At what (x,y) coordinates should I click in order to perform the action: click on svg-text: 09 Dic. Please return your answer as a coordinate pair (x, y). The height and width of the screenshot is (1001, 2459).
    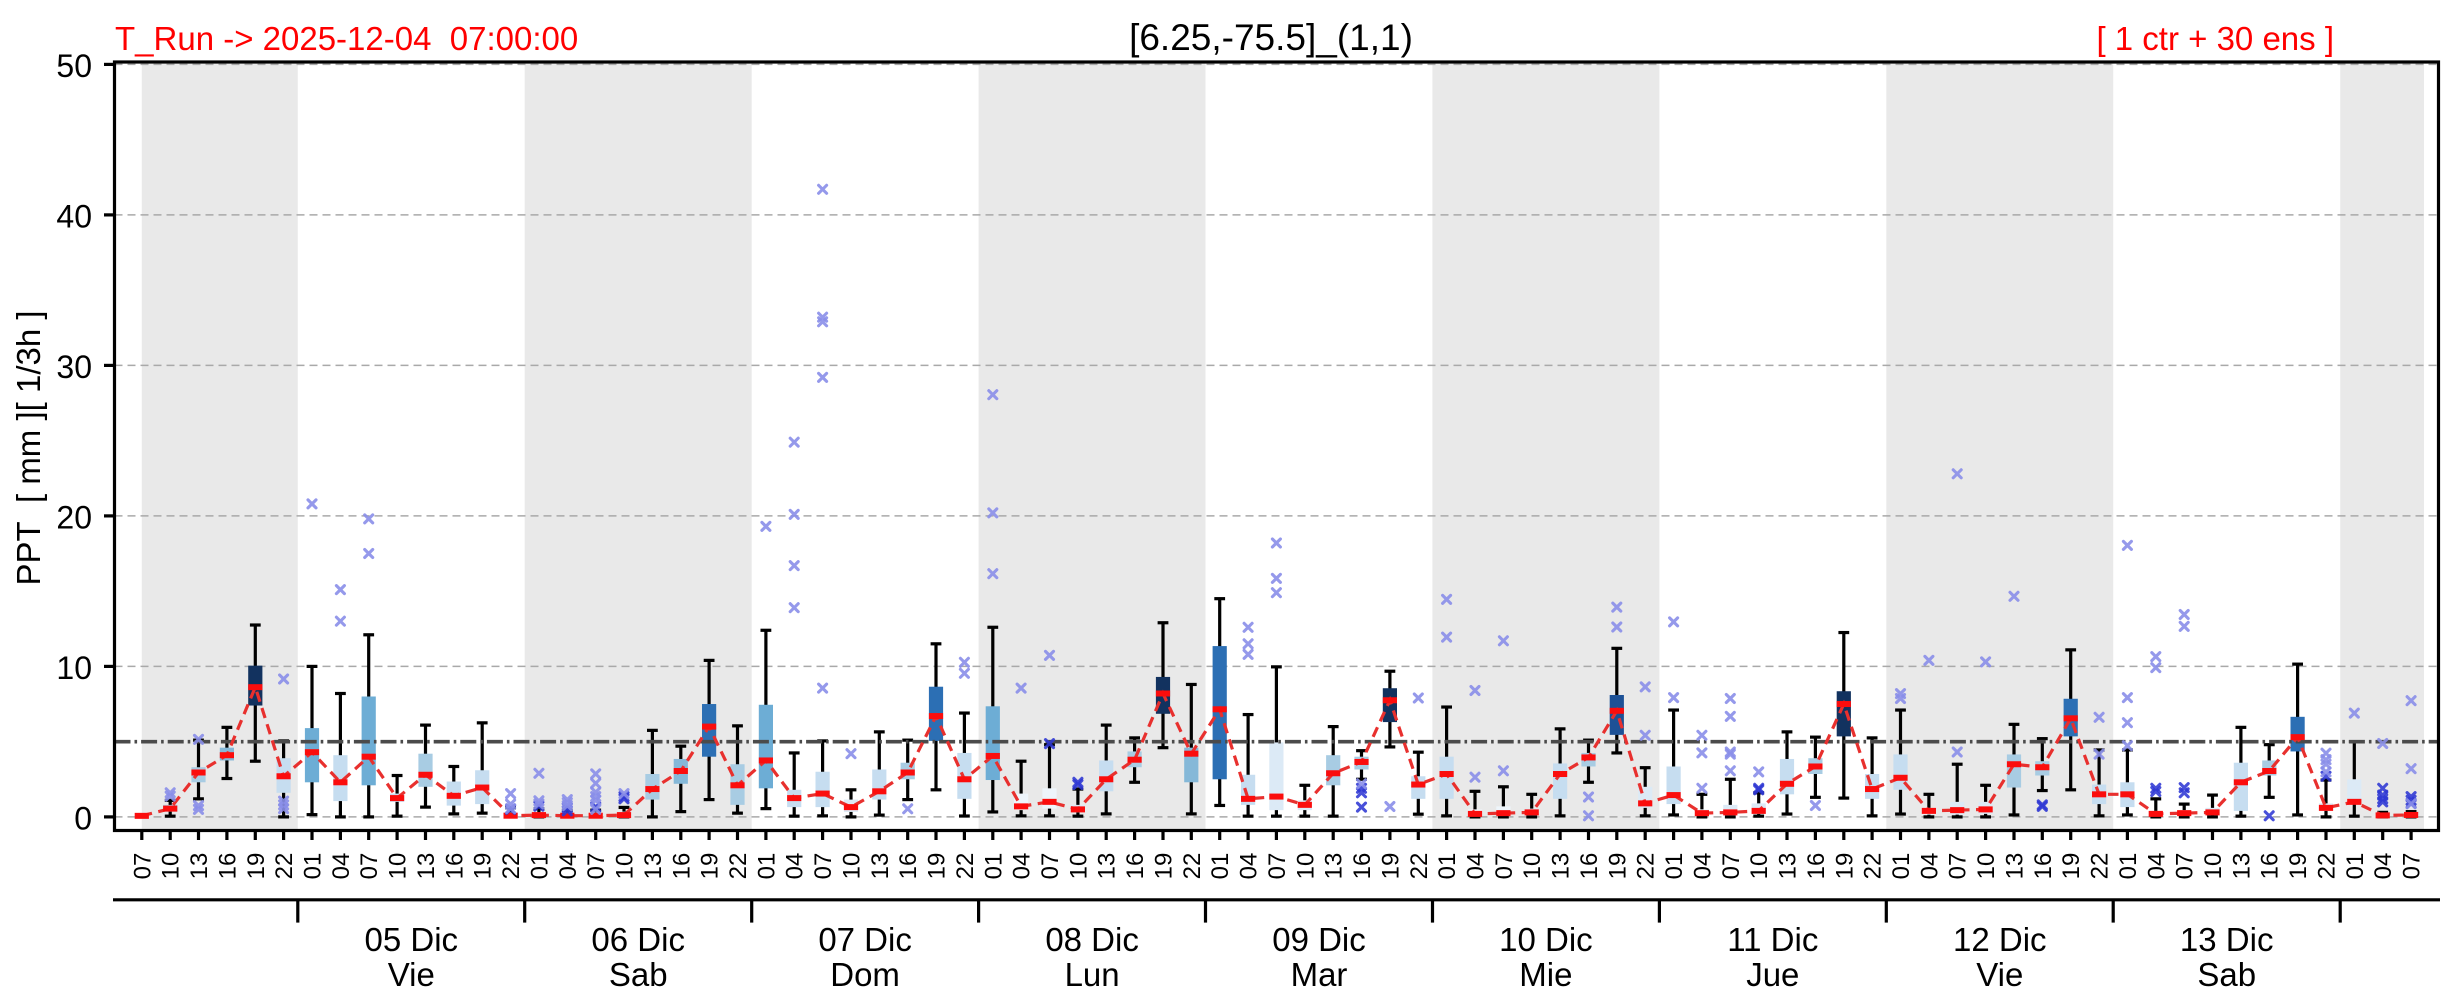
    Looking at the image, I should click on (1319, 939).